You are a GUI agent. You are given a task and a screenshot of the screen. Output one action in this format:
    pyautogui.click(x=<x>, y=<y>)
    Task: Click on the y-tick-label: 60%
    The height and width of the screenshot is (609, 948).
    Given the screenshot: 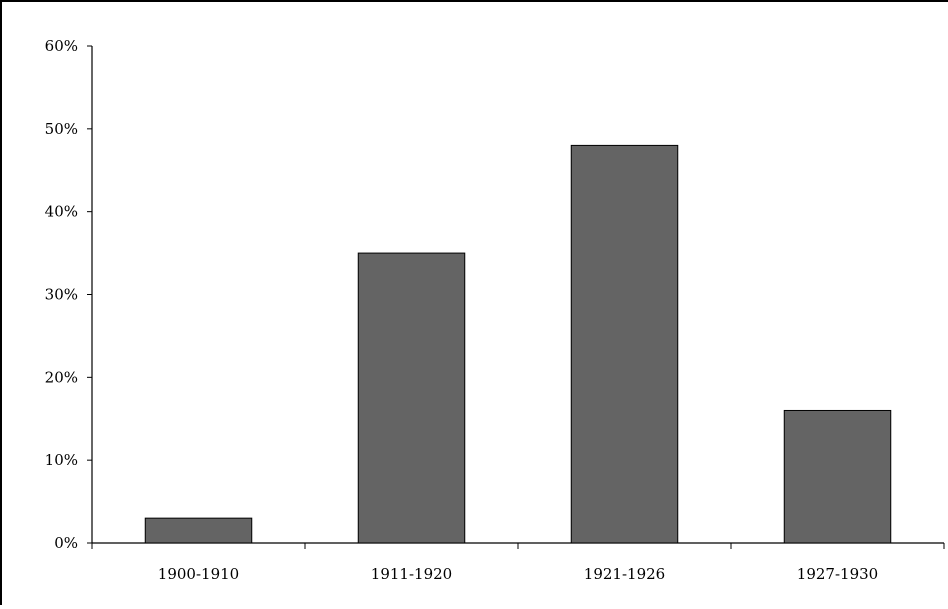 What is the action you would take?
    pyautogui.click(x=61, y=46)
    